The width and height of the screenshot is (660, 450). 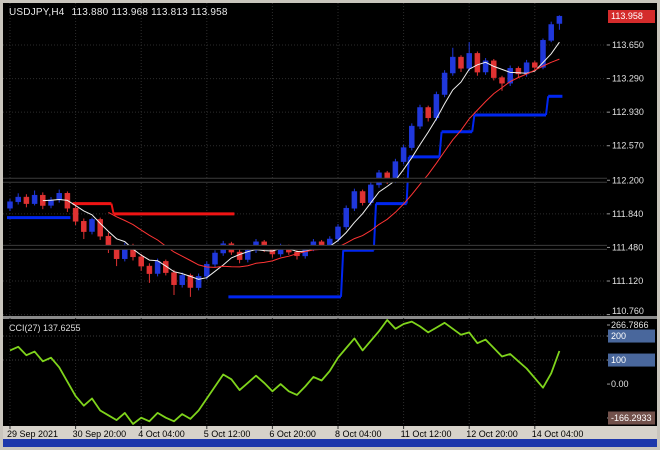 I want to click on cci-level-badge: -166.2933, so click(x=631, y=418).